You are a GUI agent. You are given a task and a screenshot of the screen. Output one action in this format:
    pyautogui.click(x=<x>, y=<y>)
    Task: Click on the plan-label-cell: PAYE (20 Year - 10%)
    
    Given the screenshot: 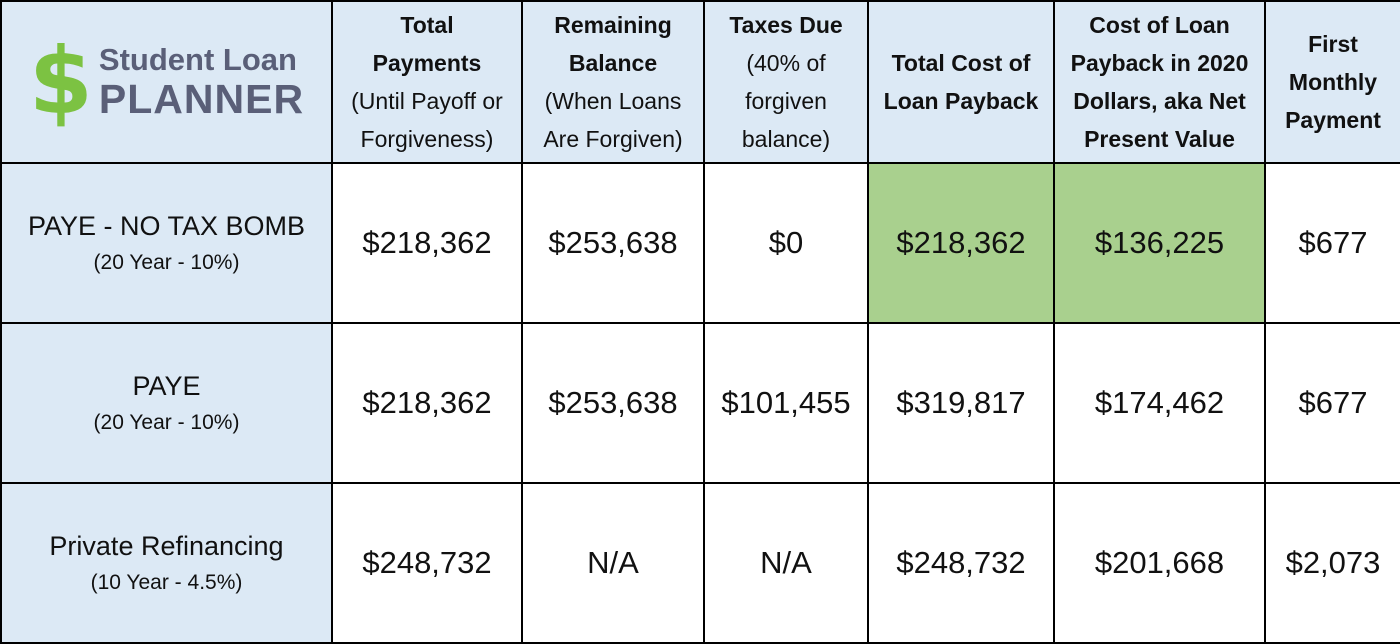 What is the action you would take?
    pyautogui.click(x=166, y=403)
    